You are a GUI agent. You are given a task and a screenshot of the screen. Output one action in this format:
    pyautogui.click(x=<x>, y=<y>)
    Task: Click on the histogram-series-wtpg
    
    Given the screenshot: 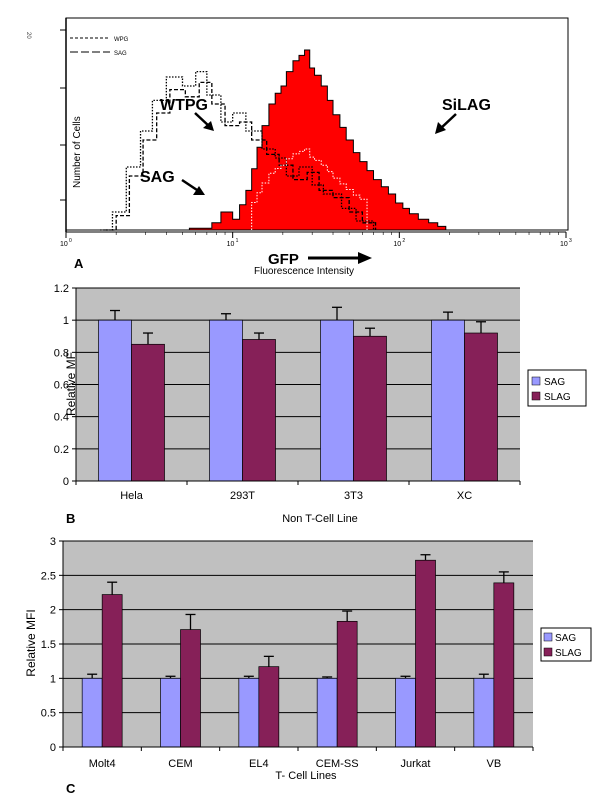 What is the action you would take?
    pyautogui.click(x=237, y=150)
    